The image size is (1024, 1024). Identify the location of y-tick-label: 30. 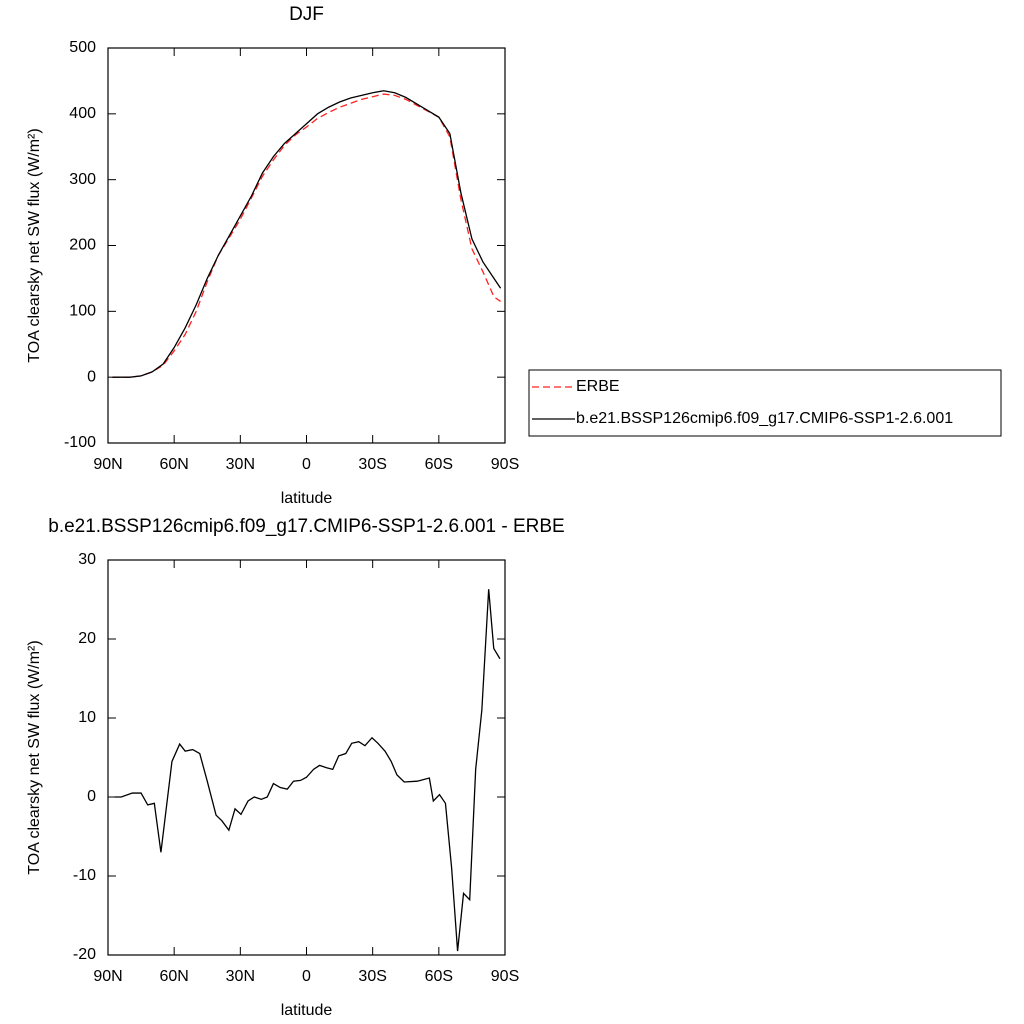
(87, 559).